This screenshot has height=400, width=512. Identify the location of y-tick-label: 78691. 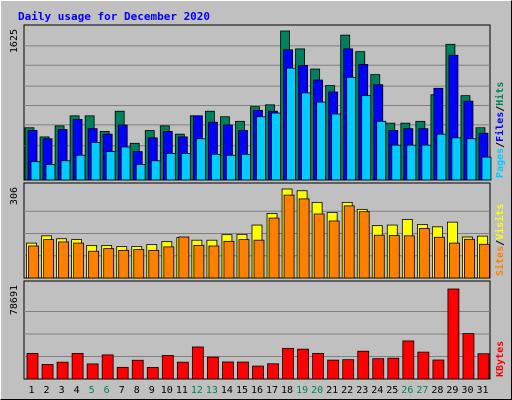
(14, 300).